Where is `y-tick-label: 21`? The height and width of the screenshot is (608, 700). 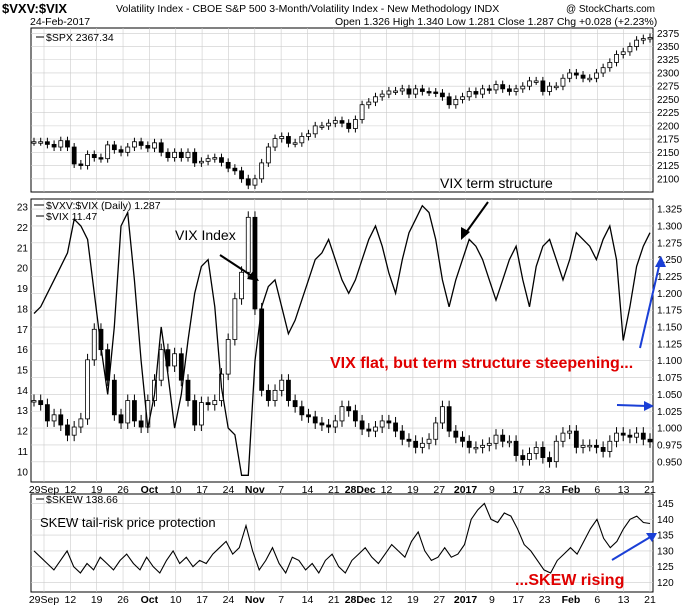 y-tick-label: 21 is located at coordinates (23, 248).